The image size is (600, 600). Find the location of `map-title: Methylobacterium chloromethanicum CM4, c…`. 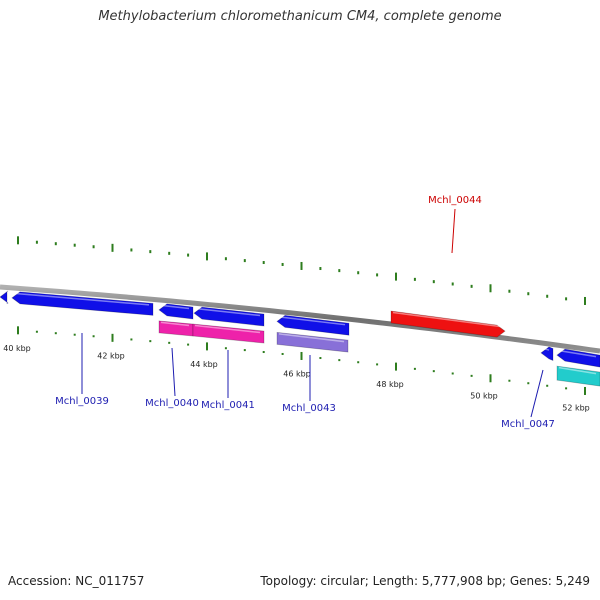

map-title: Methylobacterium chloromethanicum CM4, c… is located at coordinates (300, 16).